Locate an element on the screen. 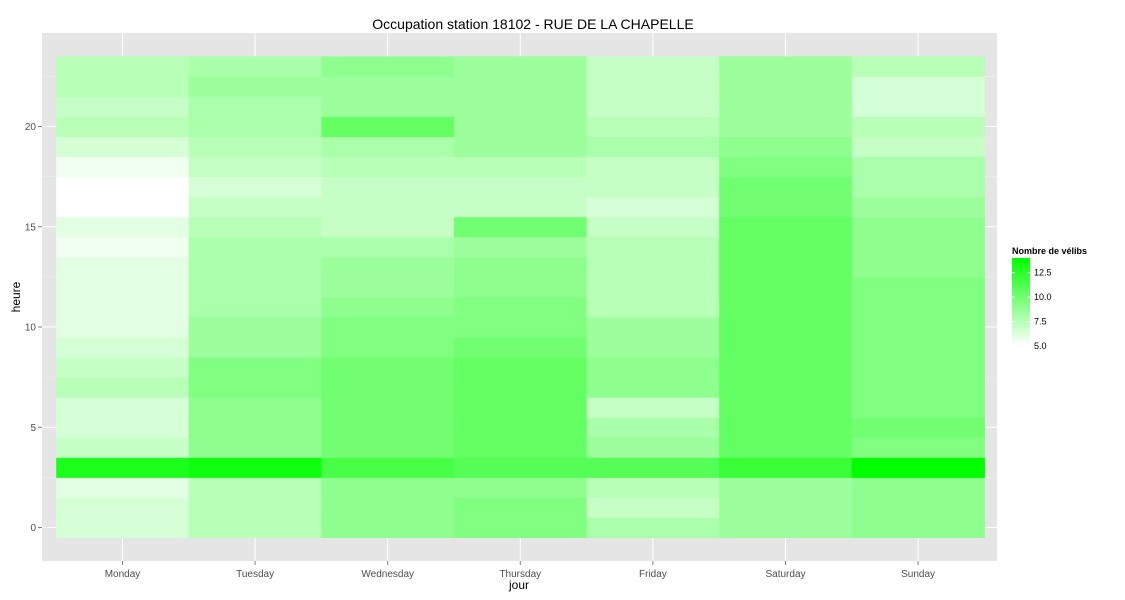  legend-label: 10.0 is located at coordinates (1043, 297).